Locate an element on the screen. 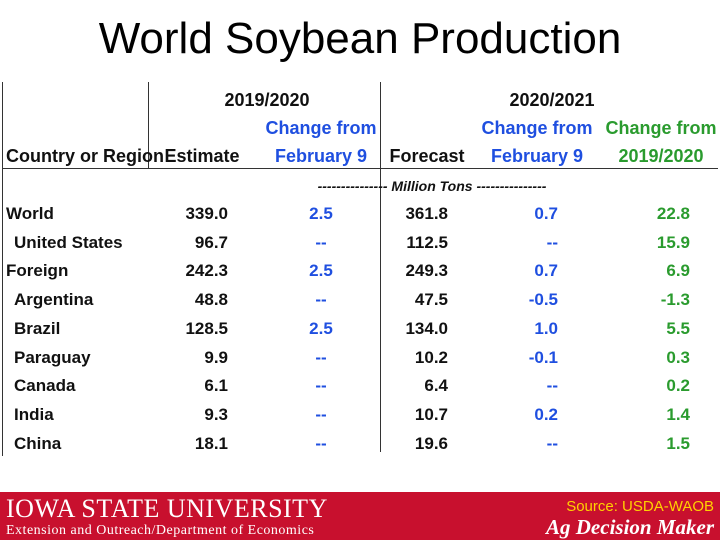 The width and height of the screenshot is (720, 540). row-name: Paraguay is located at coordinates (52, 357).